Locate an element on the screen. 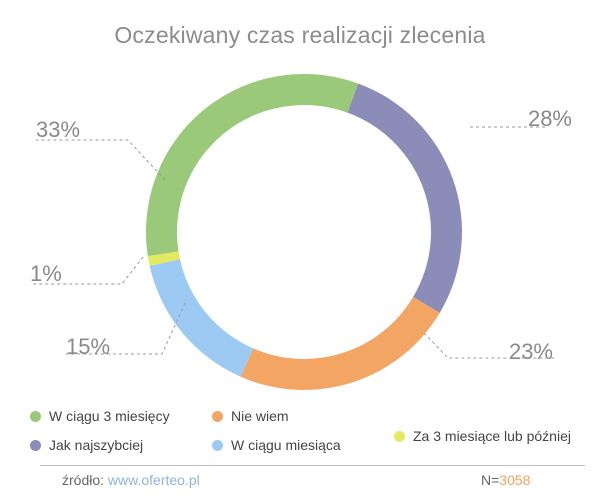  slice-nie-wiem is located at coordinates (340, 344).